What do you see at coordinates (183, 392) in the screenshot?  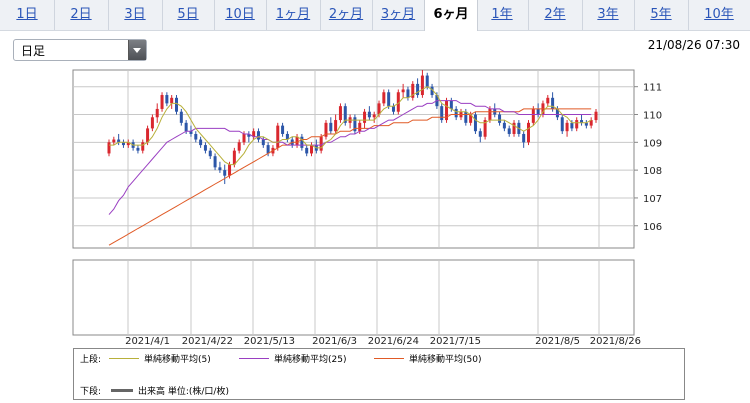 I see `legend-volume-label: 出来高 単位:(株/口/枚)` at bounding box center [183, 392].